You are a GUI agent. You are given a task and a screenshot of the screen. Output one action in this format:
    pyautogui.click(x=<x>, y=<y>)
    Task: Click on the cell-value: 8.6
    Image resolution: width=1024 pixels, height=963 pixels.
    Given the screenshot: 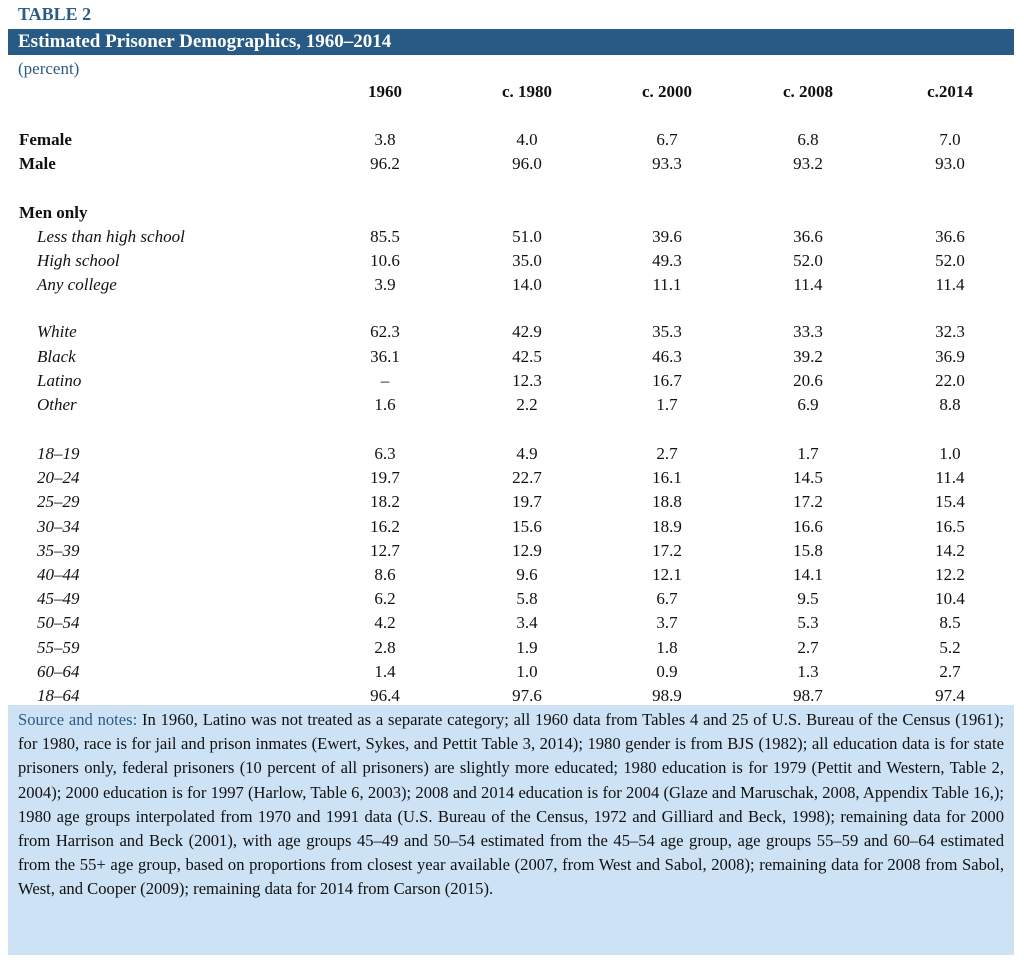 What is the action you would take?
    pyautogui.click(x=385, y=574)
    